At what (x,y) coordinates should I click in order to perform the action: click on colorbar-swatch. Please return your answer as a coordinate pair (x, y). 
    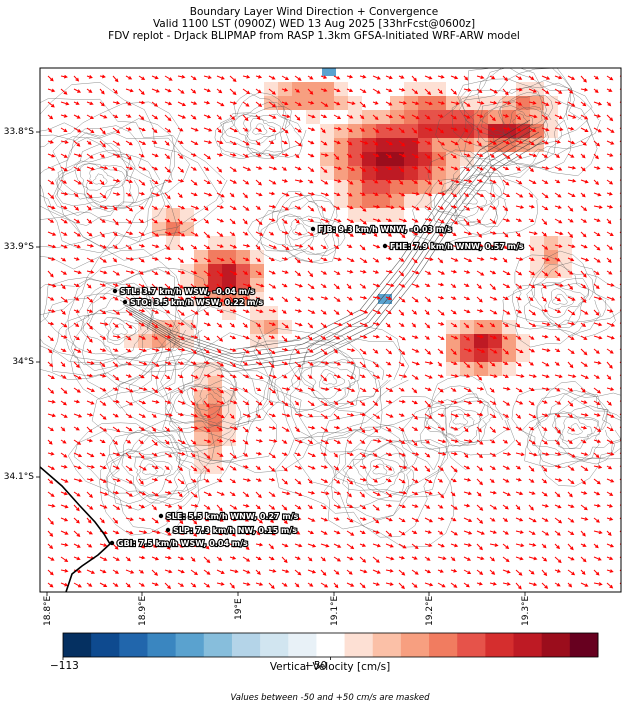
    Looking at the image, I should click on (359, 645).